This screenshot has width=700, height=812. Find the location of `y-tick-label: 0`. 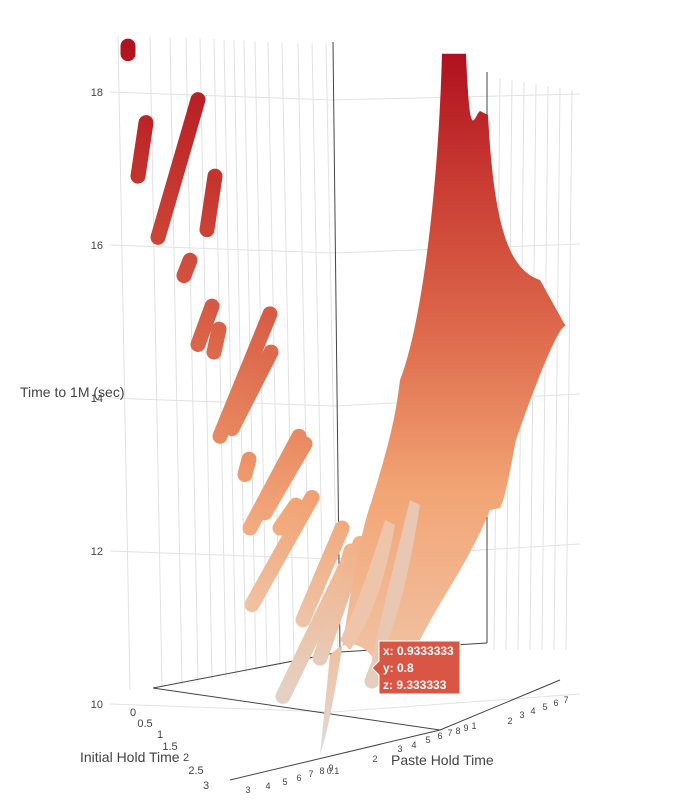

y-tick-label: 0 is located at coordinates (133, 713).